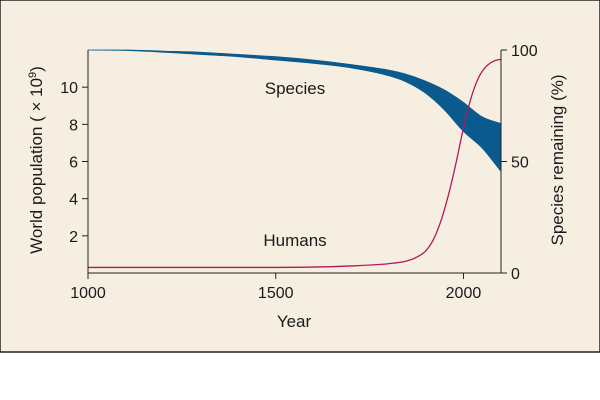 The image size is (600, 400). Describe the element at coordinates (69, 88) in the screenshot. I see `y-left-tick-label: 10` at that location.